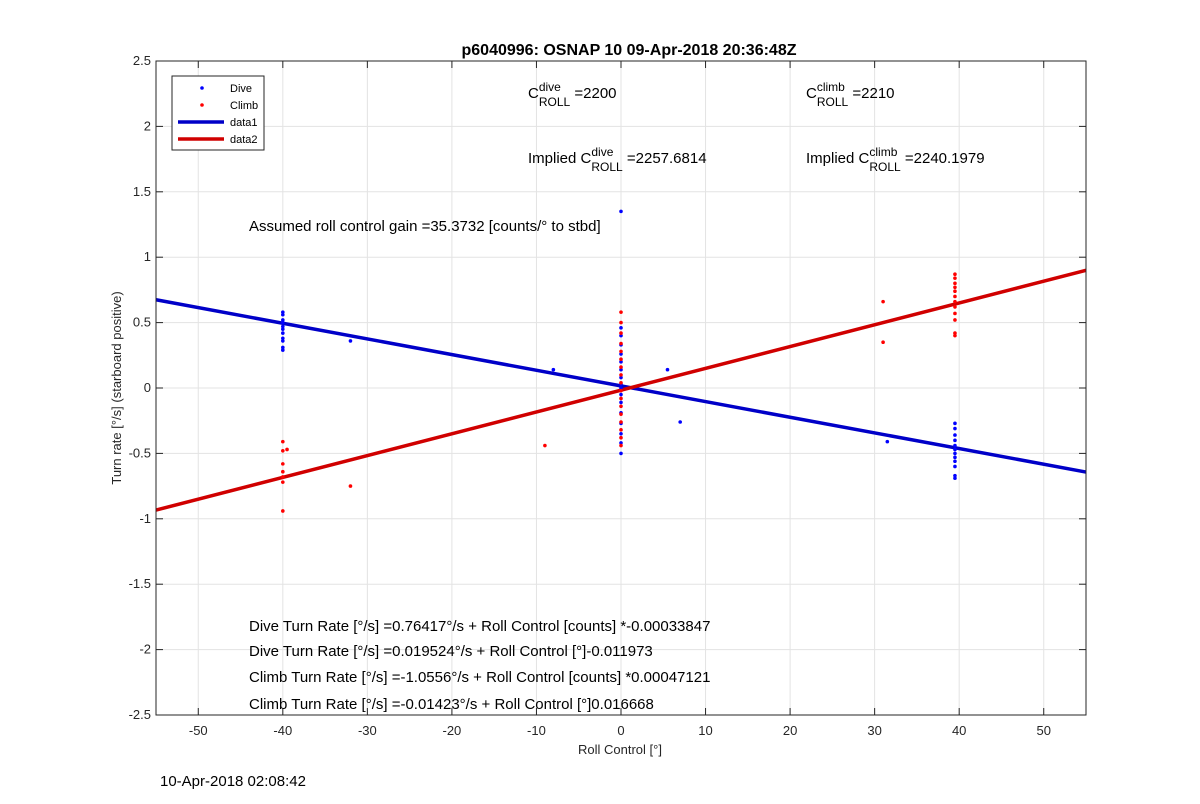 This screenshot has width=1200, height=804. Describe the element at coordinates (367, 730) in the screenshot. I see `x-tick-label: -30` at that location.